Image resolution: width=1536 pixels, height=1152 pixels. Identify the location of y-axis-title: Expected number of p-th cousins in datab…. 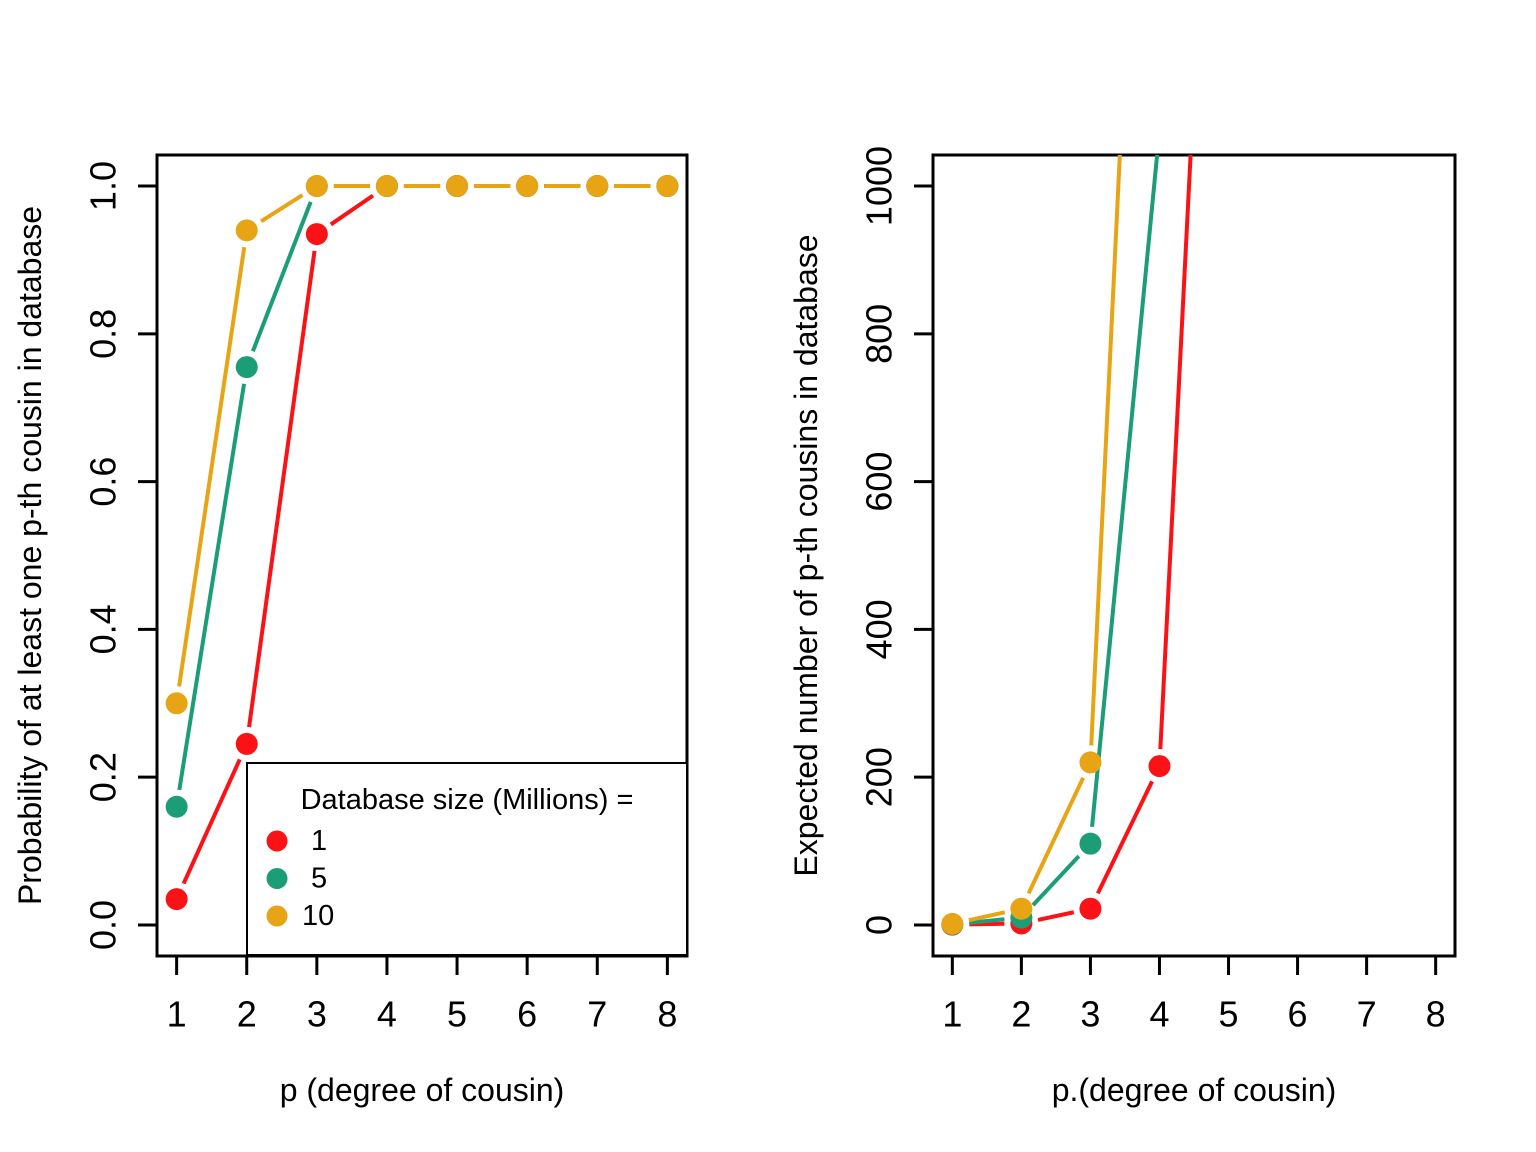
(806, 555).